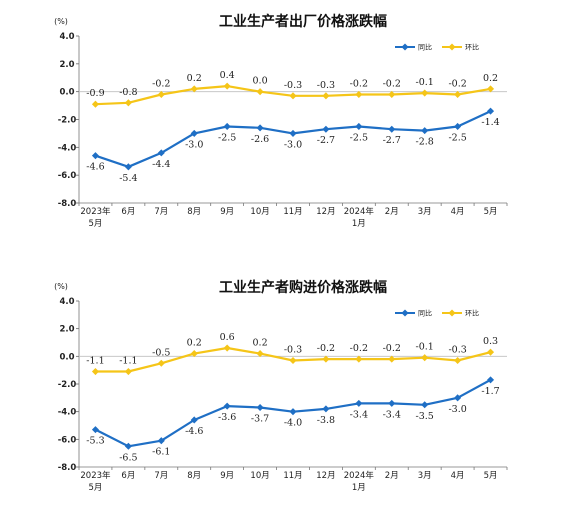 The image size is (585, 519). Describe the element at coordinates (260, 139) in the screenshot. I see `data-label: -2.6` at that location.